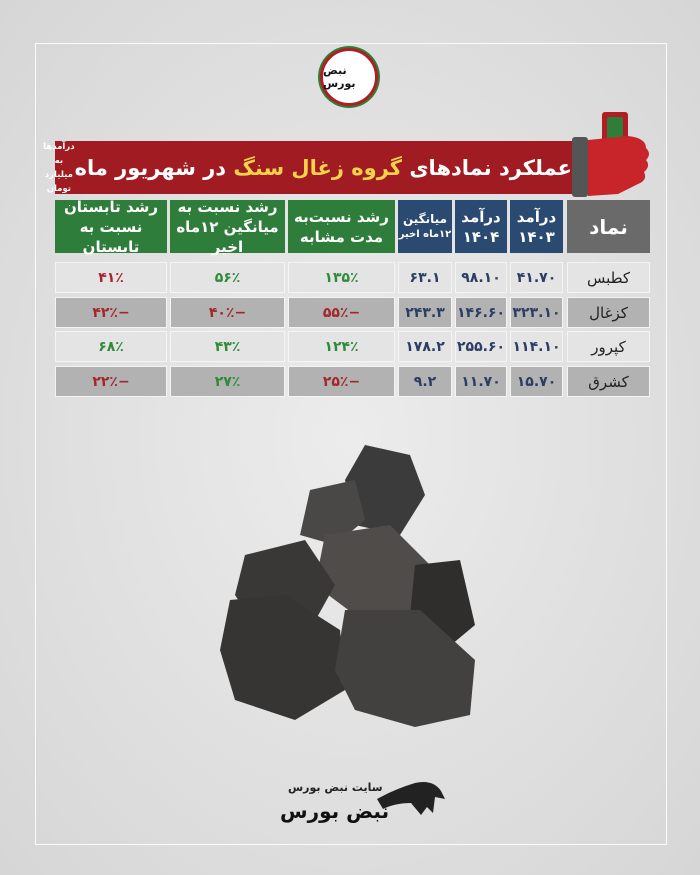 This screenshot has height=875, width=700. Describe the element at coordinates (227, 227) in the screenshot. I see `header-g-avg: رشد نسبت به میانگین ۱۲ماه اخیر` at that location.